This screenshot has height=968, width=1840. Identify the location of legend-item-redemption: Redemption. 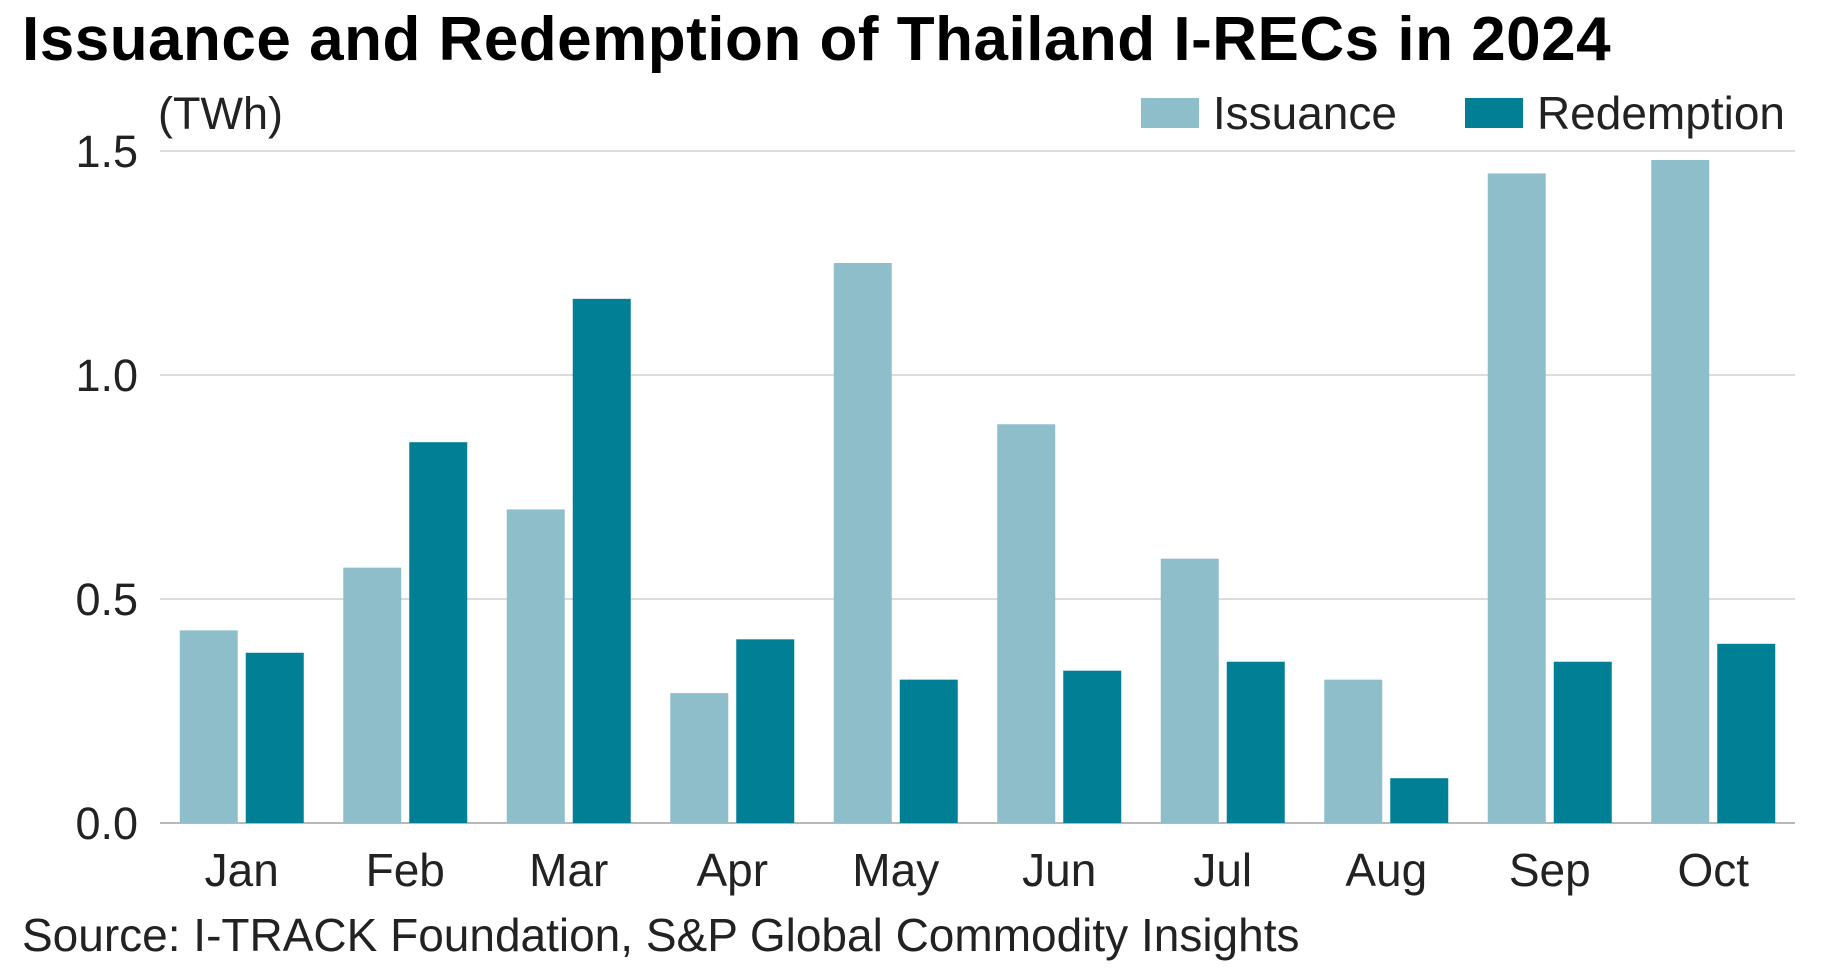
(1624, 113).